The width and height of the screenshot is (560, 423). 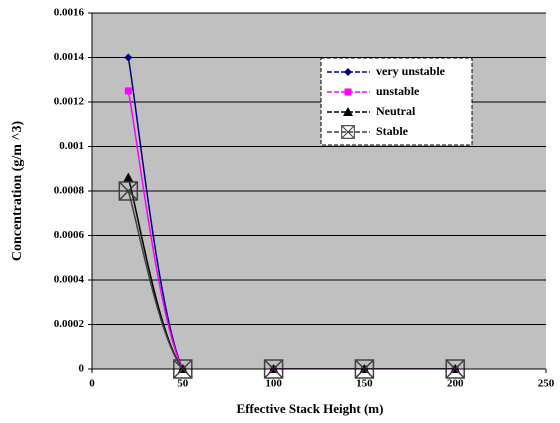 I want to click on legend-items: very unstable unstable Neutral Stable, so click(x=386, y=101).